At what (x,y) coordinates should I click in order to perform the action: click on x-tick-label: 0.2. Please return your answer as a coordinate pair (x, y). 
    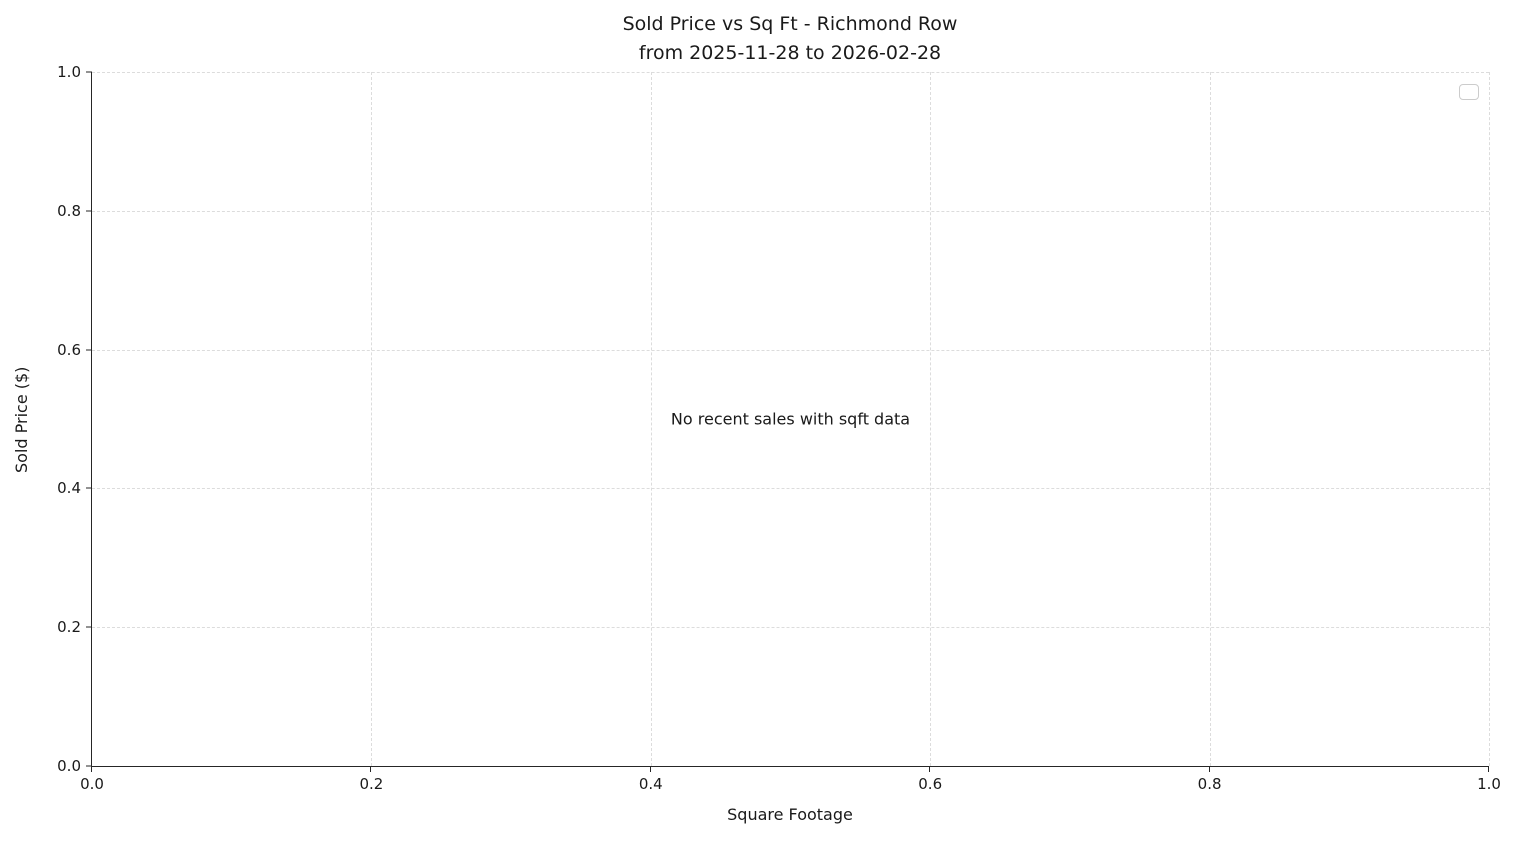
    Looking at the image, I should click on (371, 784).